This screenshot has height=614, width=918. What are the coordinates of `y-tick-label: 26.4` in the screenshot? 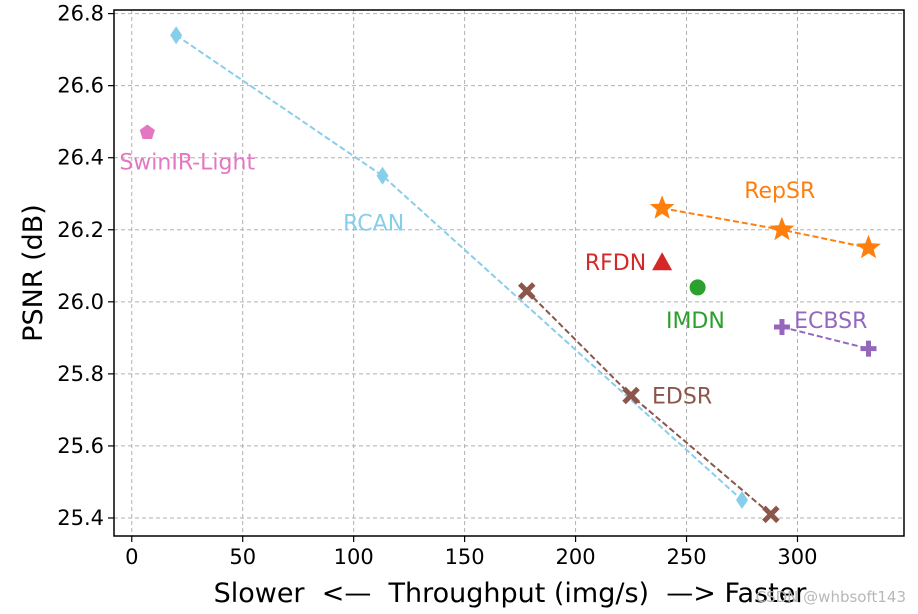 It's located at (80, 158).